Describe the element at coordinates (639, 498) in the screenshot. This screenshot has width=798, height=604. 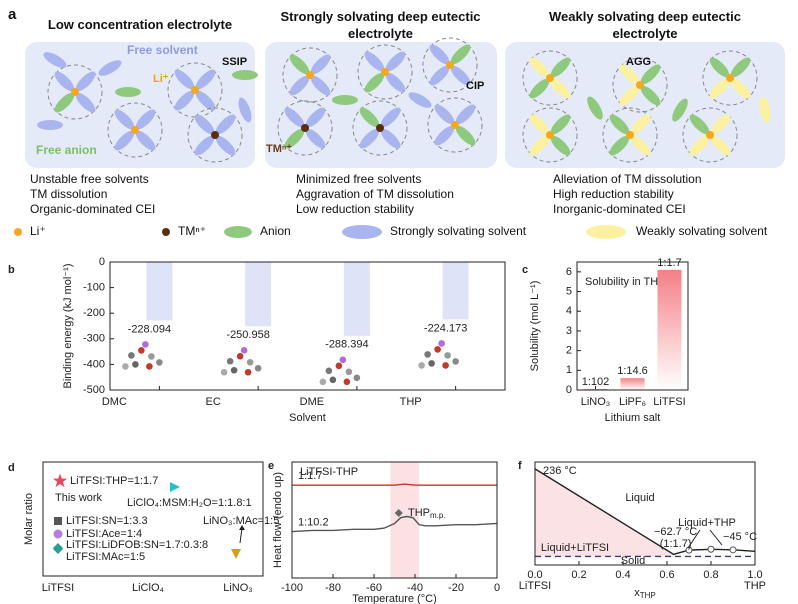
I see `region-label: Liquid` at that location.